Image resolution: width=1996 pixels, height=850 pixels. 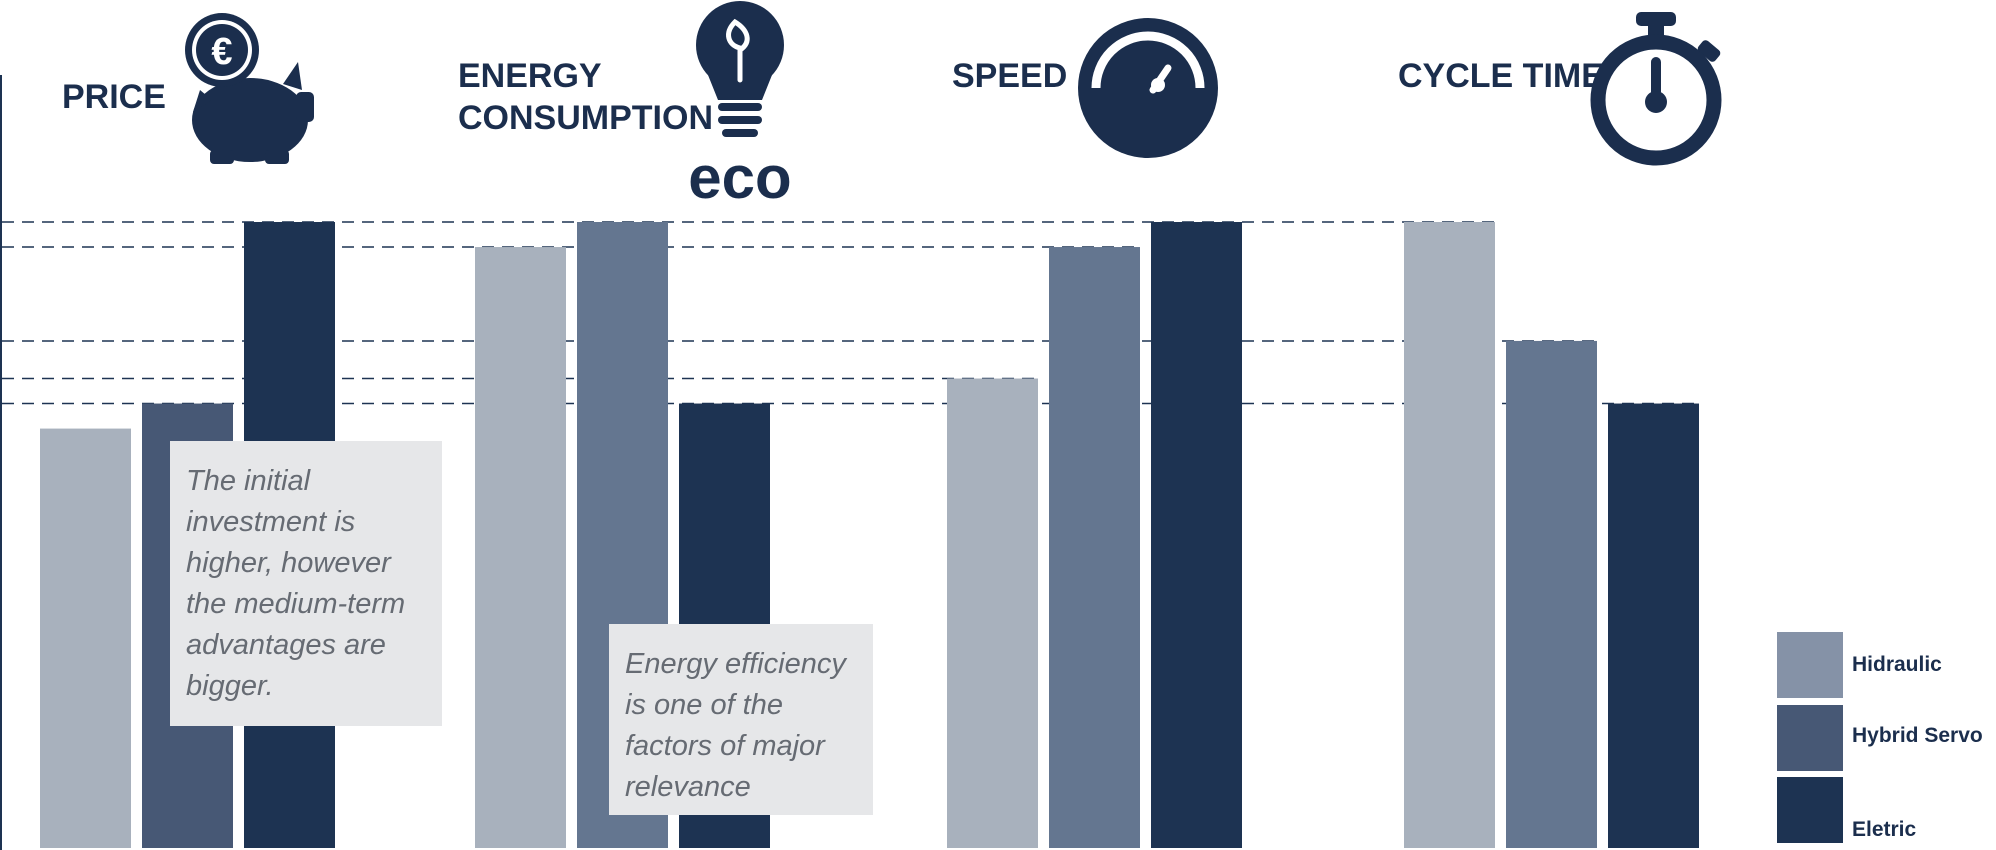 What do you see at coordinates (992, 613) in the screenshot?
I see `bar-speed-hidraulic` at bounding box center [992, 613].